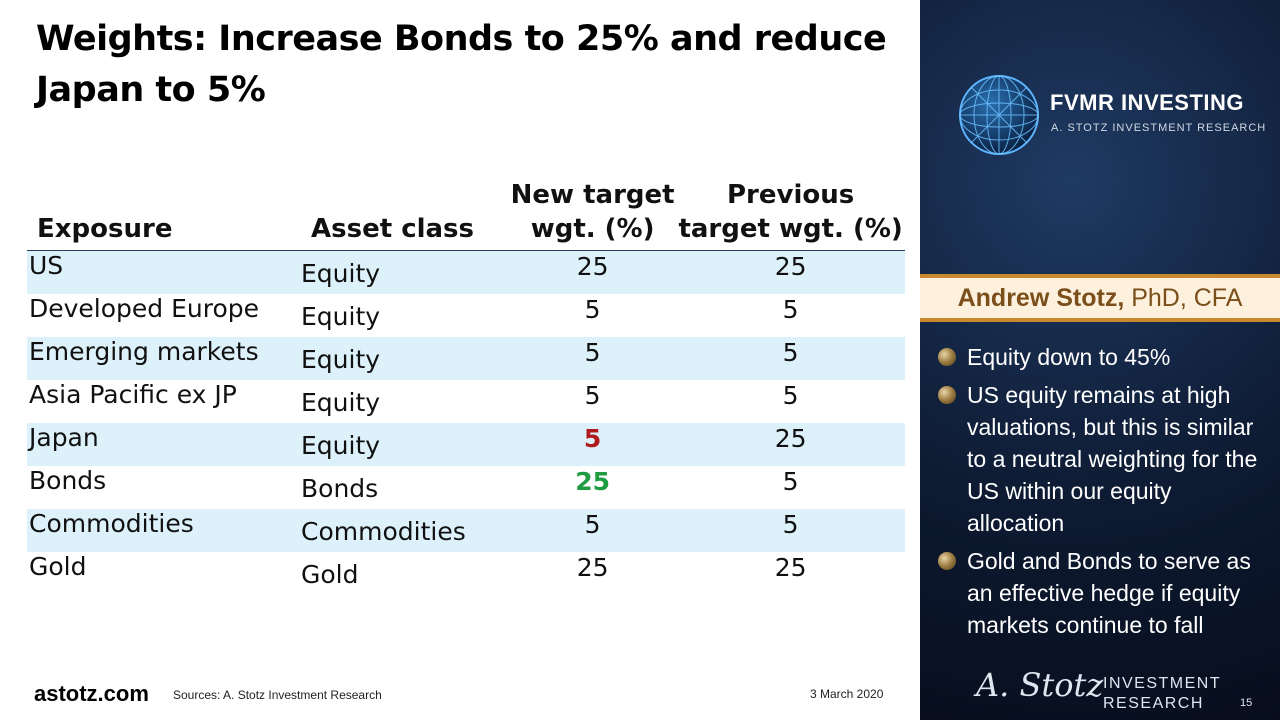 The image size is (1280, 720). What do you see at coordinates (330, 574) in the screenshot?
I see `cell-asset-class: Gold` at bounding box center [330, 574].